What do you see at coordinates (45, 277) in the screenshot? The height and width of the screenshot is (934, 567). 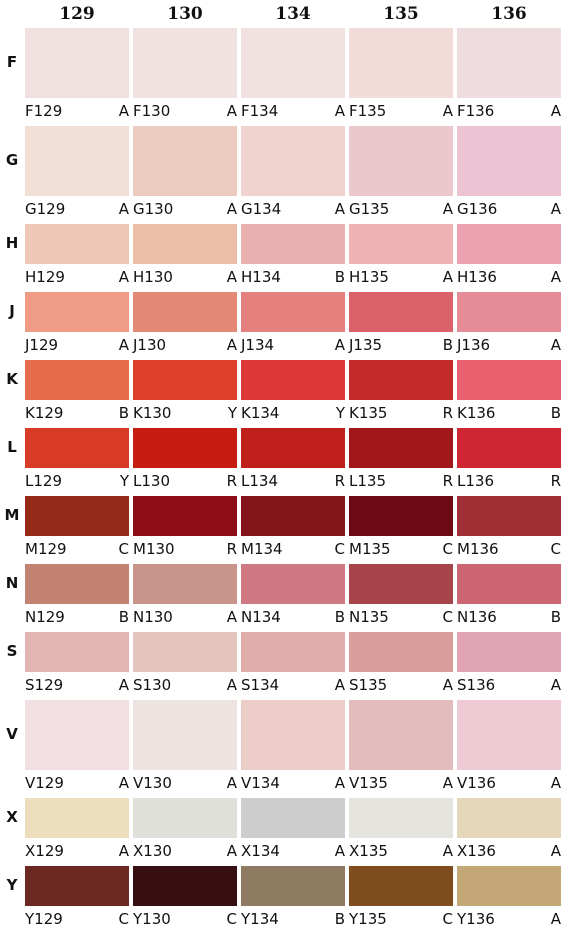 I see `swatch-code: H129` at bounding box center [45, 277].